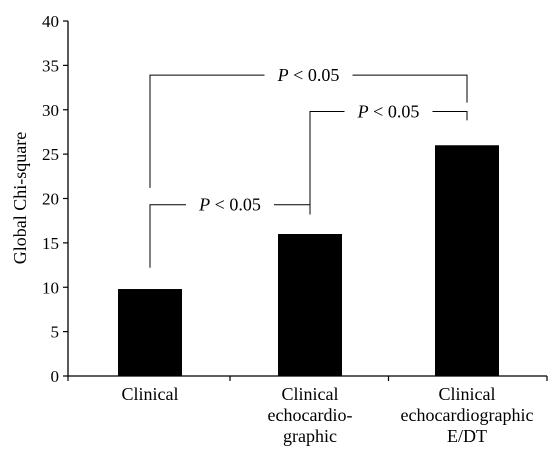  Describe the element at coordinates (50, 243) in the screenshot. I see `y-tick-label: 15` at that location.